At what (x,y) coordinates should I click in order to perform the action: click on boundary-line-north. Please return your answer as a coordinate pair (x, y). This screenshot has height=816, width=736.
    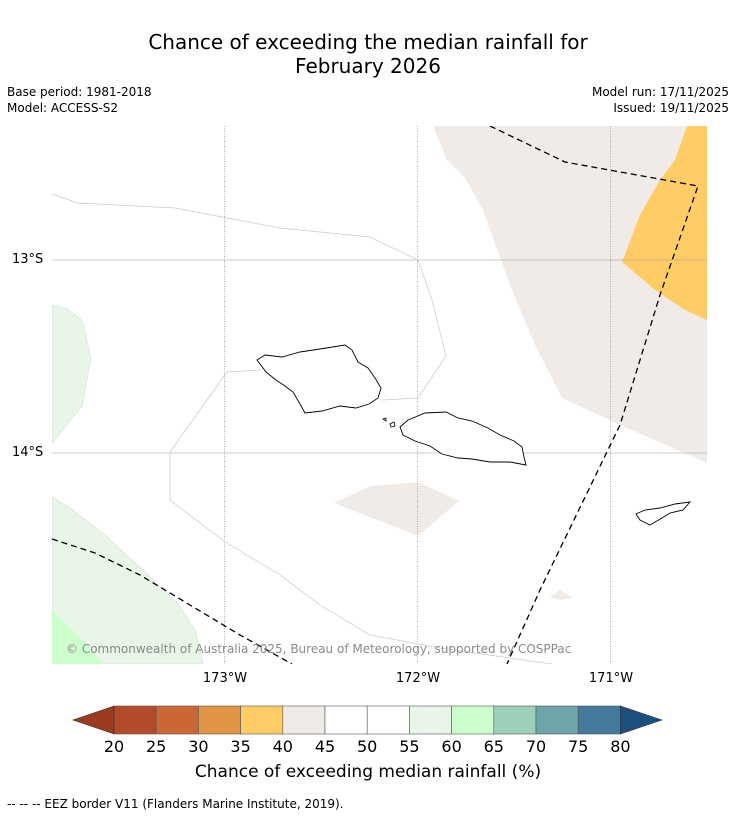
    Looking at the image, I should click on (249, 297).